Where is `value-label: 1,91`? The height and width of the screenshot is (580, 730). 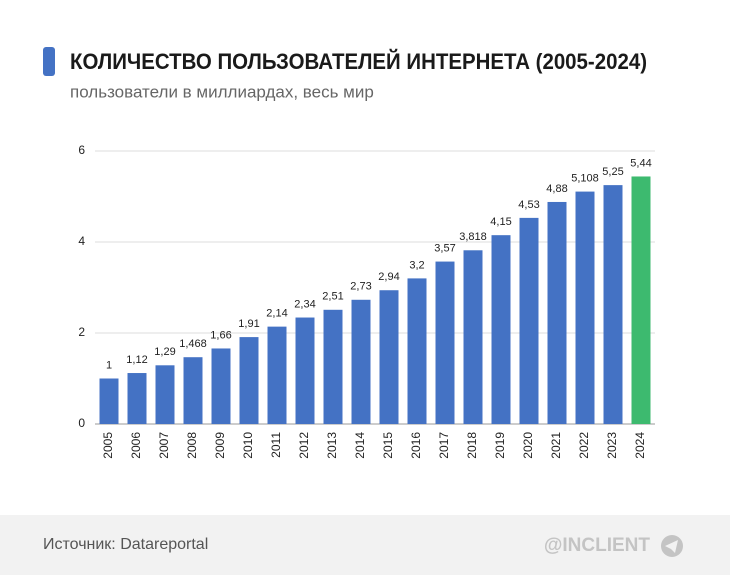
value-label: 1,91 is located at coordinates (248, 324).